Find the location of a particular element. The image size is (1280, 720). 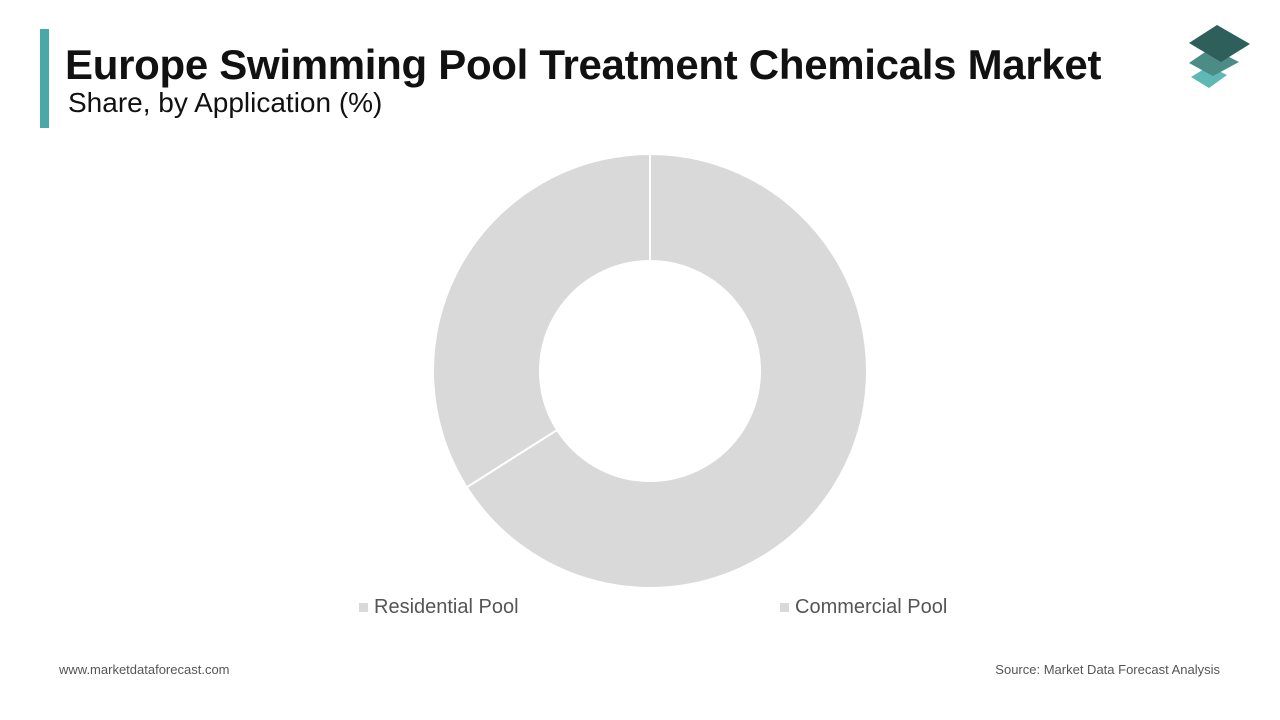

stacked-layers-icon is located at coordinates (1219, 56).